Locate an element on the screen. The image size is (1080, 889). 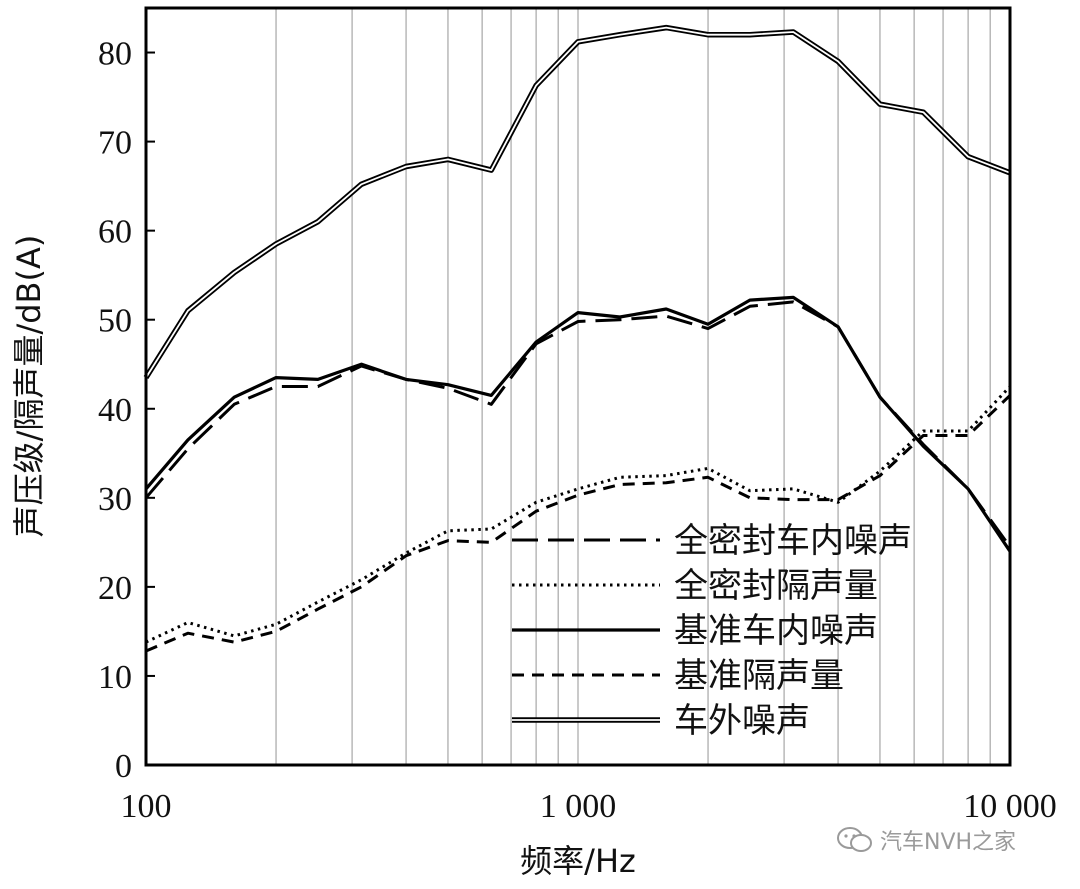
y-tick-label: 40 is located at coordinates (115, 410).